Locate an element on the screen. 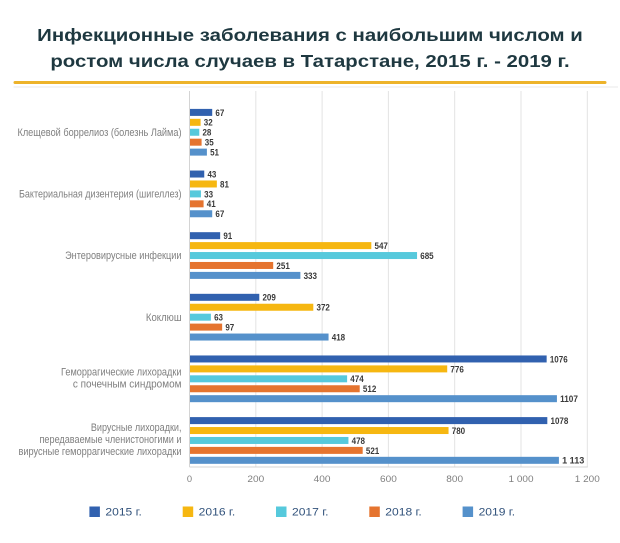  svg-text: Вирусные лихорадки, is located at coordinates (136, 428).